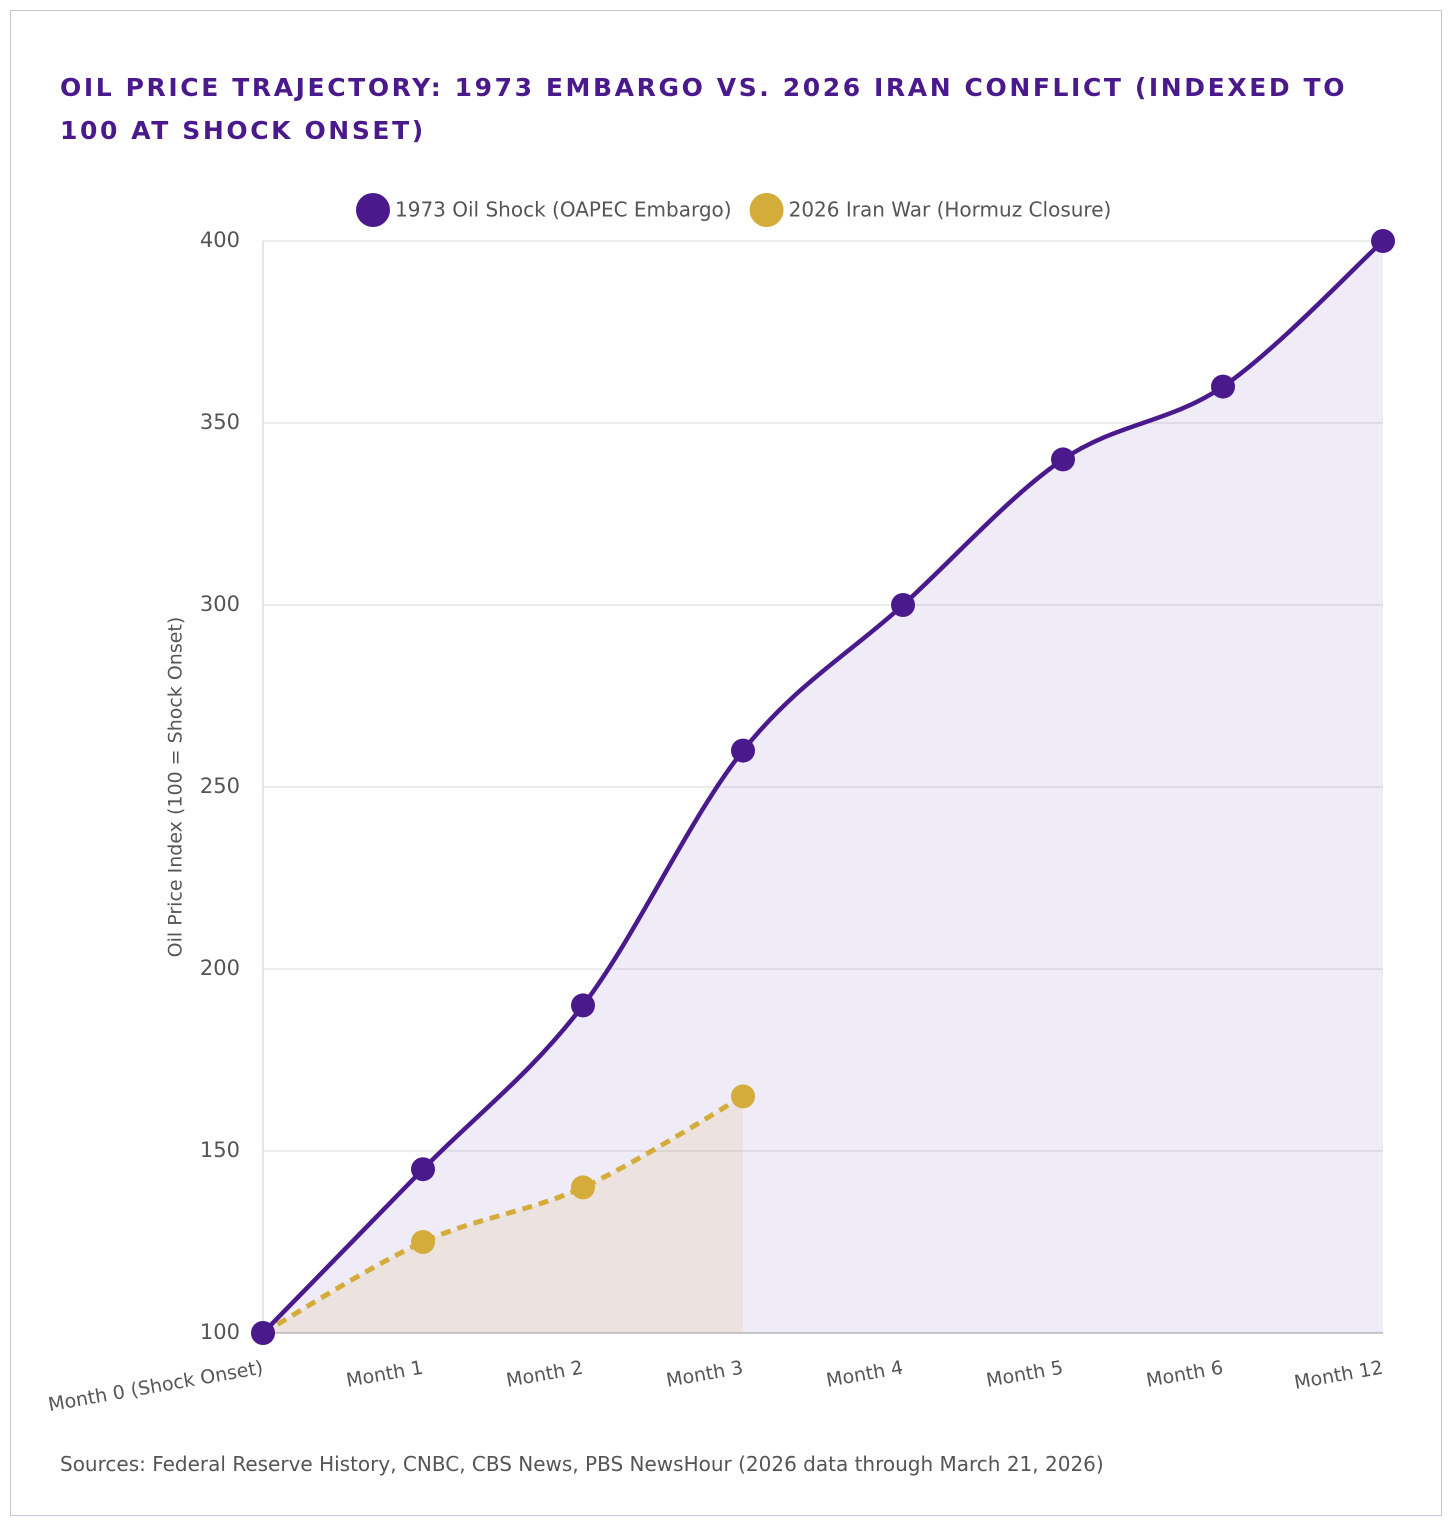  What do you see at coordinates (220, 240) in the screenshot?
I see `y-tick-label: 400` at bounding box center [220, 240].